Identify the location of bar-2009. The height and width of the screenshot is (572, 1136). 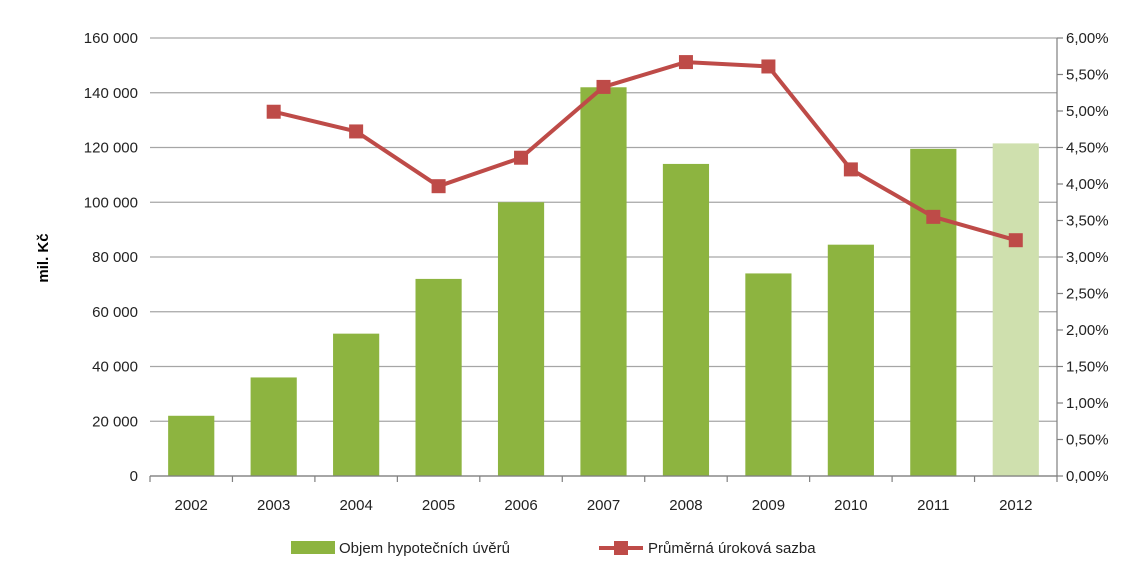
(768, 374).